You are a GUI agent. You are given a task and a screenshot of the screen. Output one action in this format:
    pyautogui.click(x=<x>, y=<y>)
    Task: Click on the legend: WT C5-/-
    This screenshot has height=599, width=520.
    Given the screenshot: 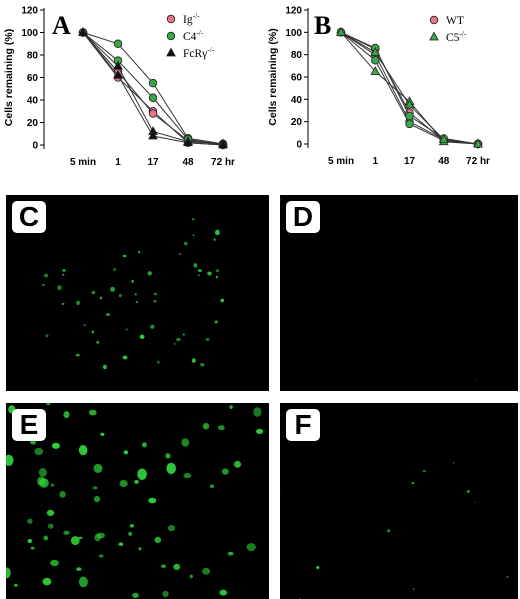 What is the action you would take?
    pyautogui.click(x=448, y=29)
    